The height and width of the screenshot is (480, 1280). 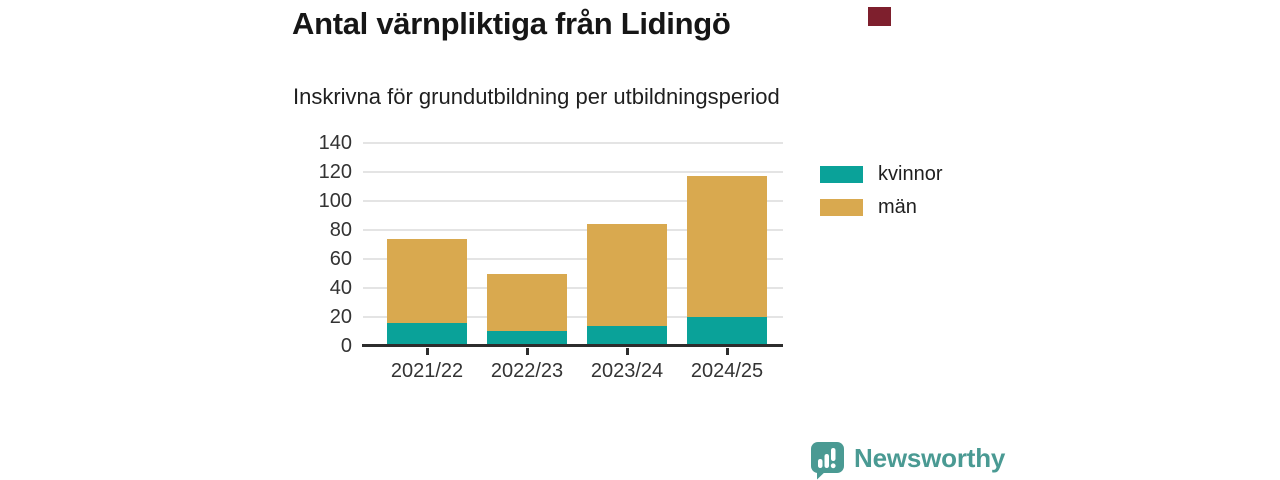 What do you see at coordinates (335, 143) in the screenshot?
I see `y-axis-tick-label: 140` at bounding box center [335, 143].